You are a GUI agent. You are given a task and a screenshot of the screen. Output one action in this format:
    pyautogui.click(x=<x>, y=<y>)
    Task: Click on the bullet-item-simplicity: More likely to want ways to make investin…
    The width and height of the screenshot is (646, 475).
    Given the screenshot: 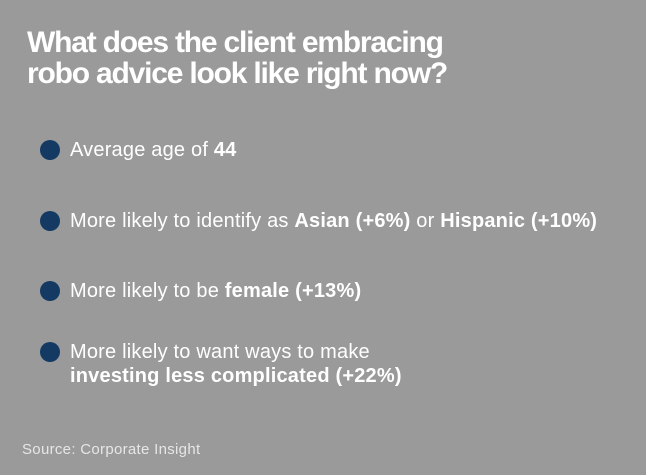 What is the action you would take?
    pyautogui.click(x=221, y=364)
    